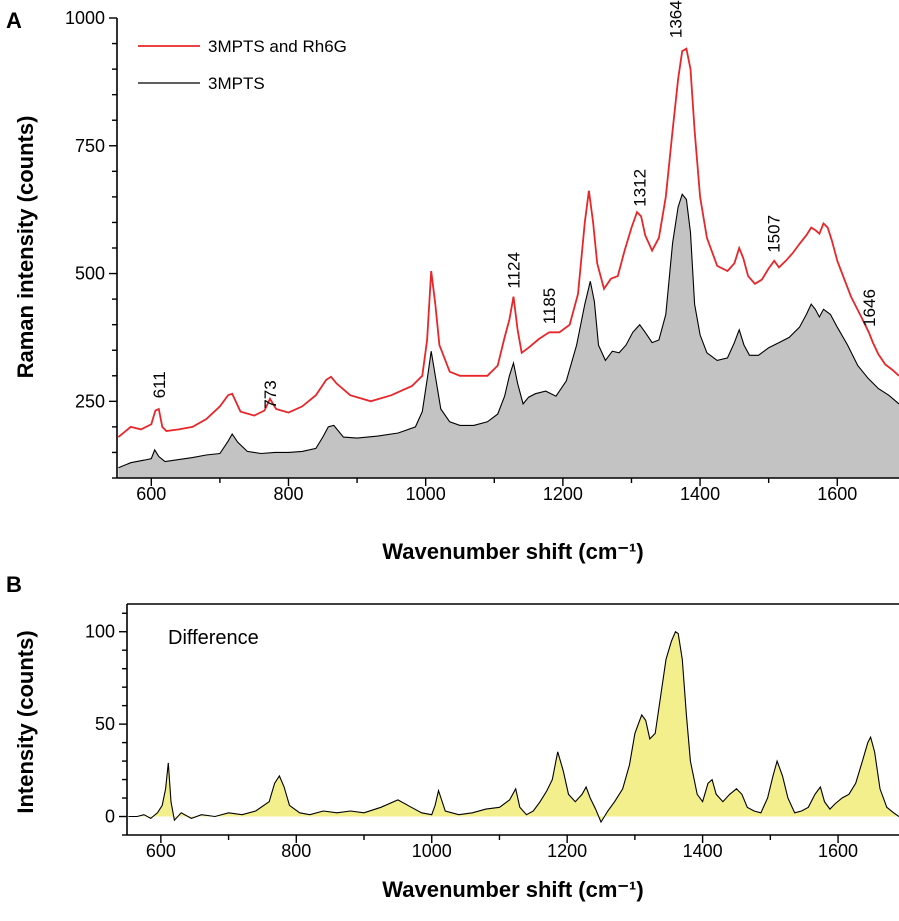 This screenshot has height=921, width=899. Describe the element at coordinates (85, 18) in the screenshot. I see `panel-a-y-tick-label: 1000` at that location.